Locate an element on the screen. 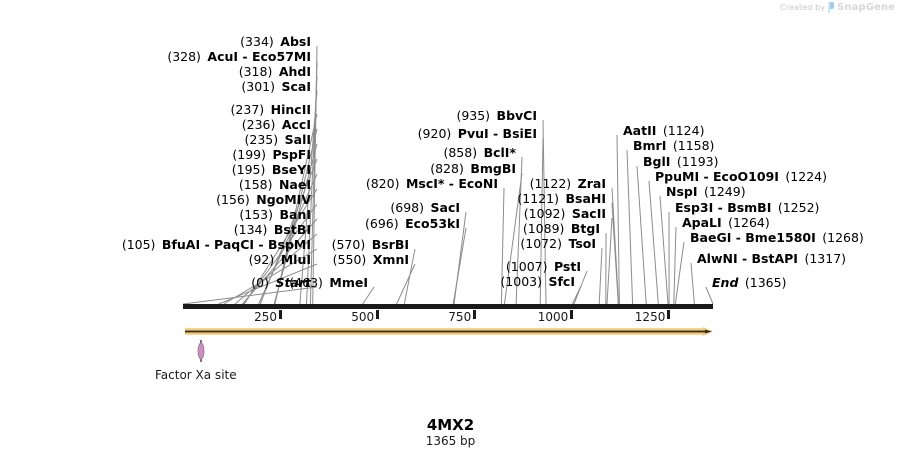 The height and width of the screenshot is (456, 901). enzyme-names: BsaHI is located at coordinates (585, 198).